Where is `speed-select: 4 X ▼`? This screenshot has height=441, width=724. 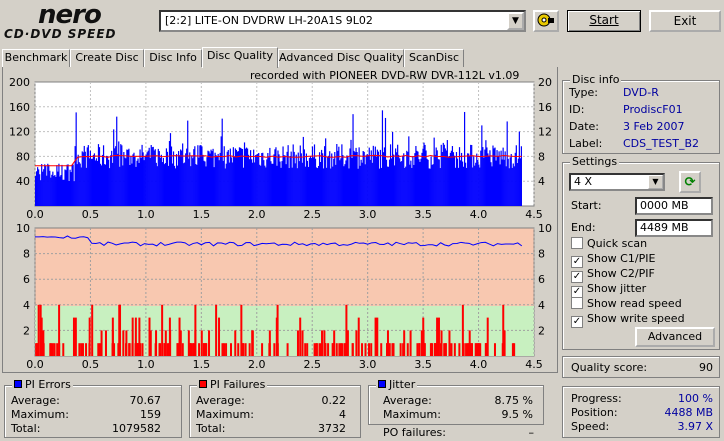 speed-select: 4 X ▼ is located at coordinates (617, 182).